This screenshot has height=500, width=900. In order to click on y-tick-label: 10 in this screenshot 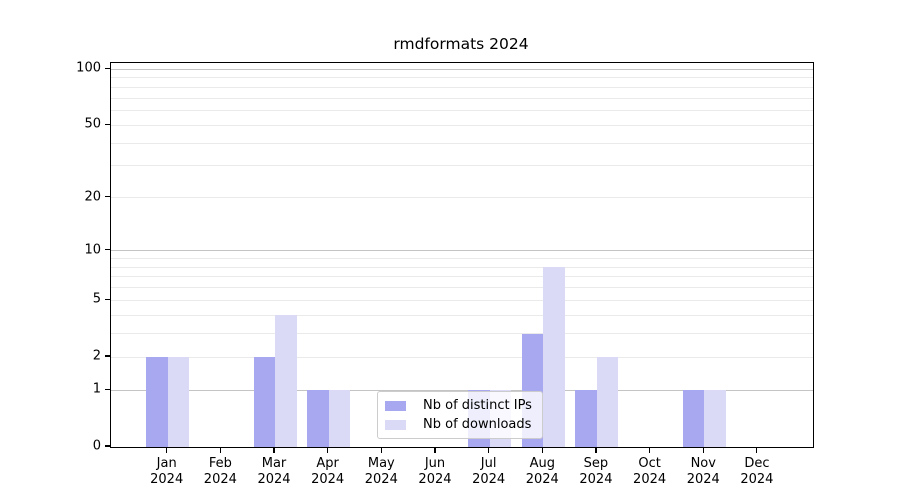, I will do `click(92, 250)`.